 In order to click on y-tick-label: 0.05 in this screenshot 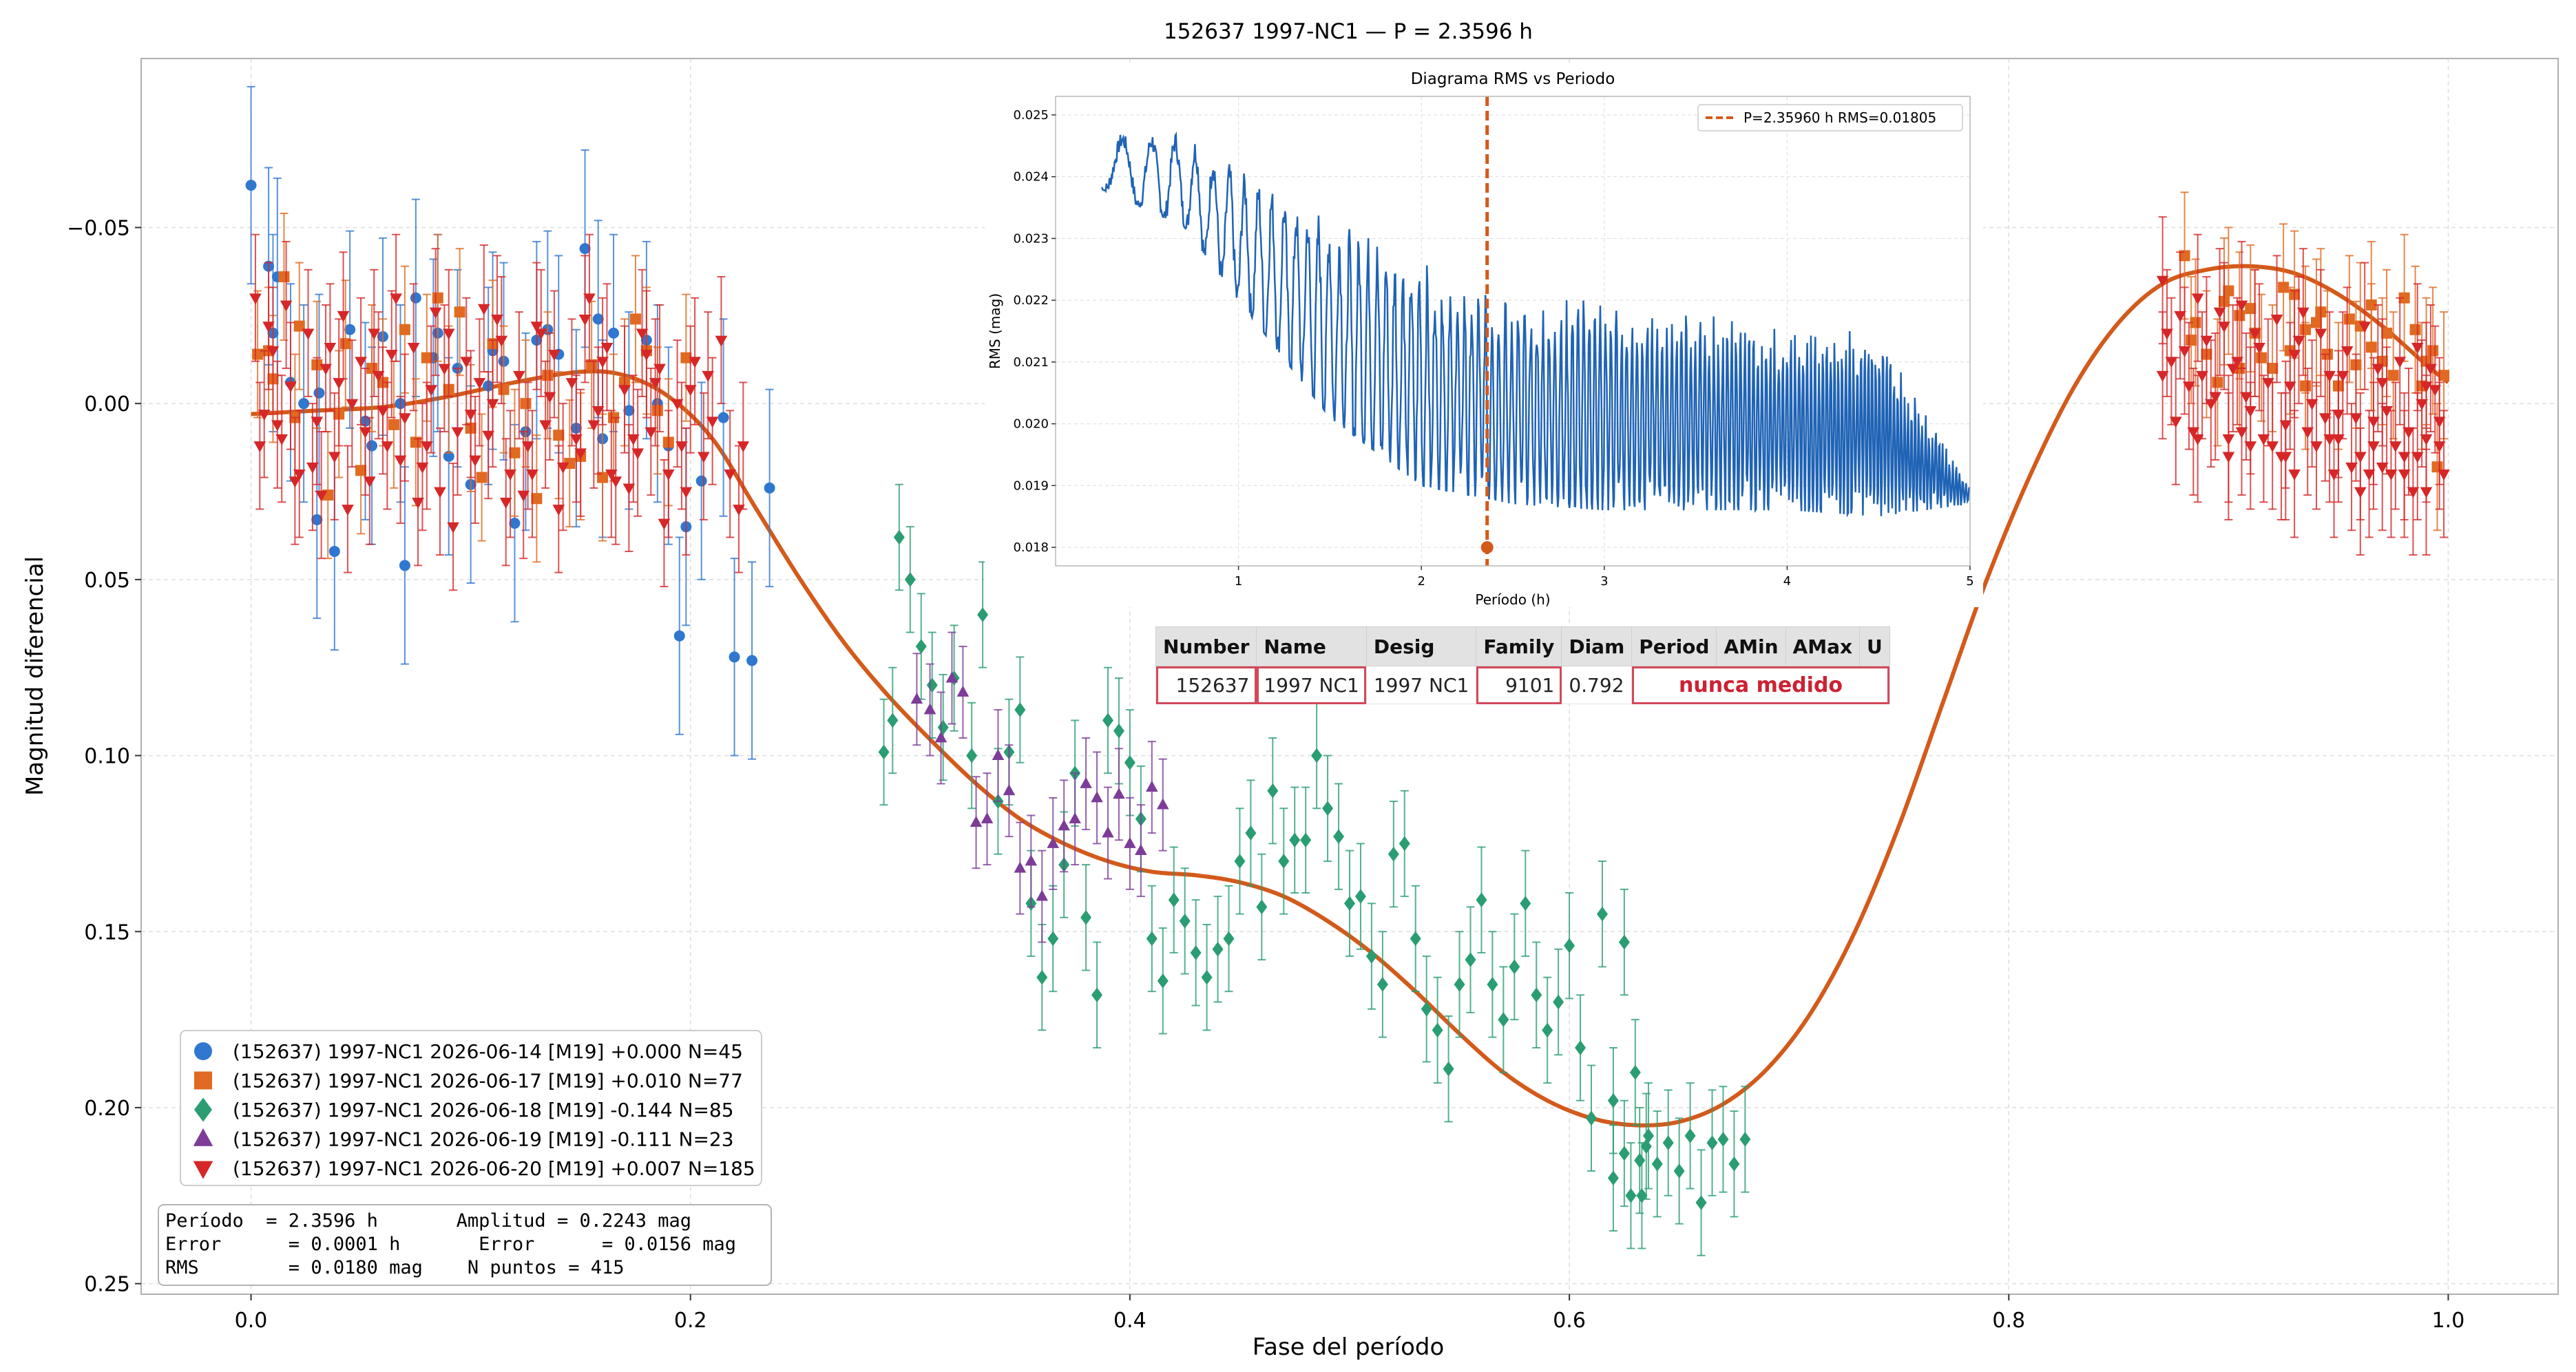, I will do `click(107, 581)`.